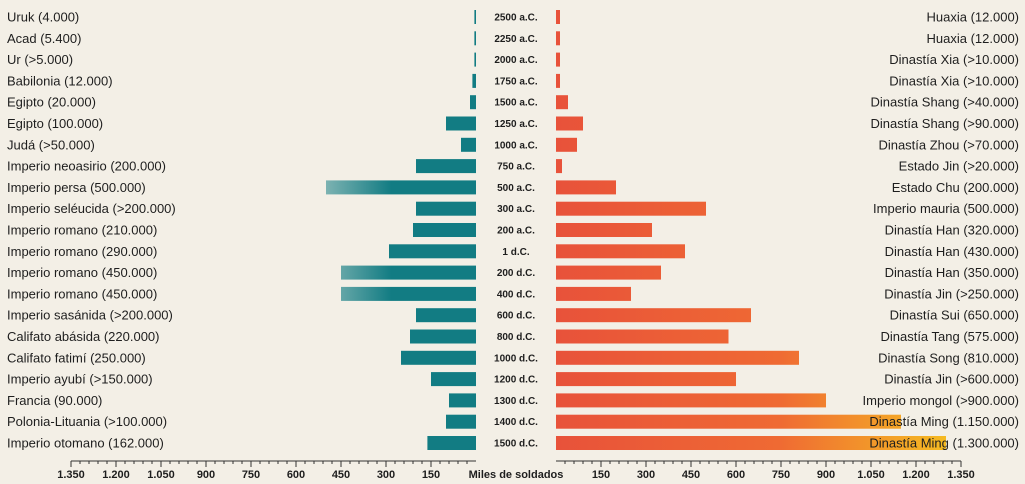  What do you see at coordinates (944, 443) in the screenshot?
I see `right-label: Dinastía Ming (1.300.000)` at bounding box center [944, 443].